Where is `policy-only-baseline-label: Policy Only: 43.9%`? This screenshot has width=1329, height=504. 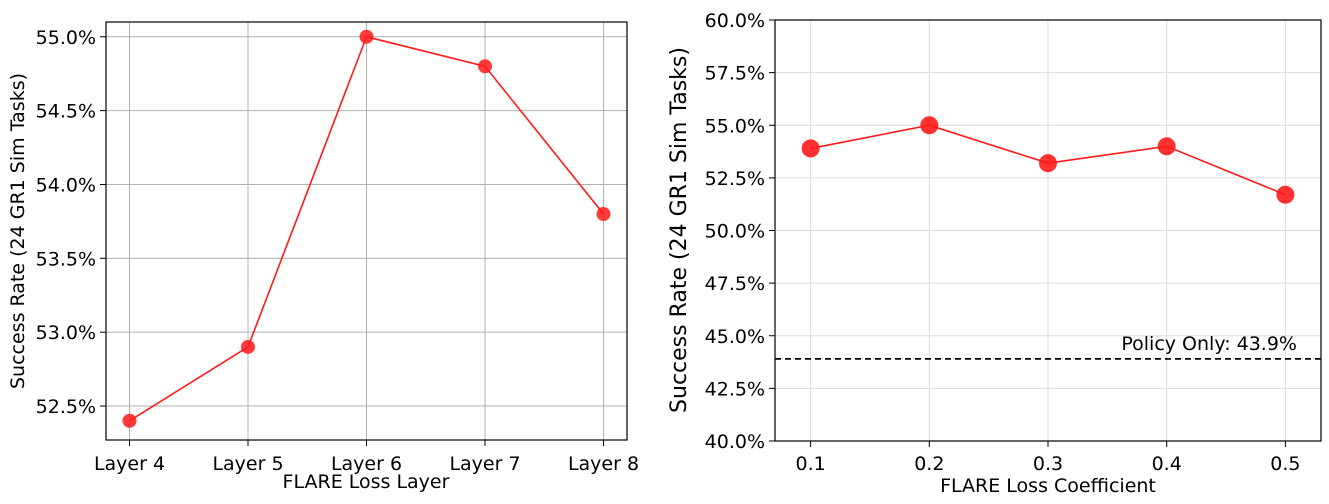 policy-only-baseline-label: Policy Only: 43.9% is located at coordinates (1209, 344).